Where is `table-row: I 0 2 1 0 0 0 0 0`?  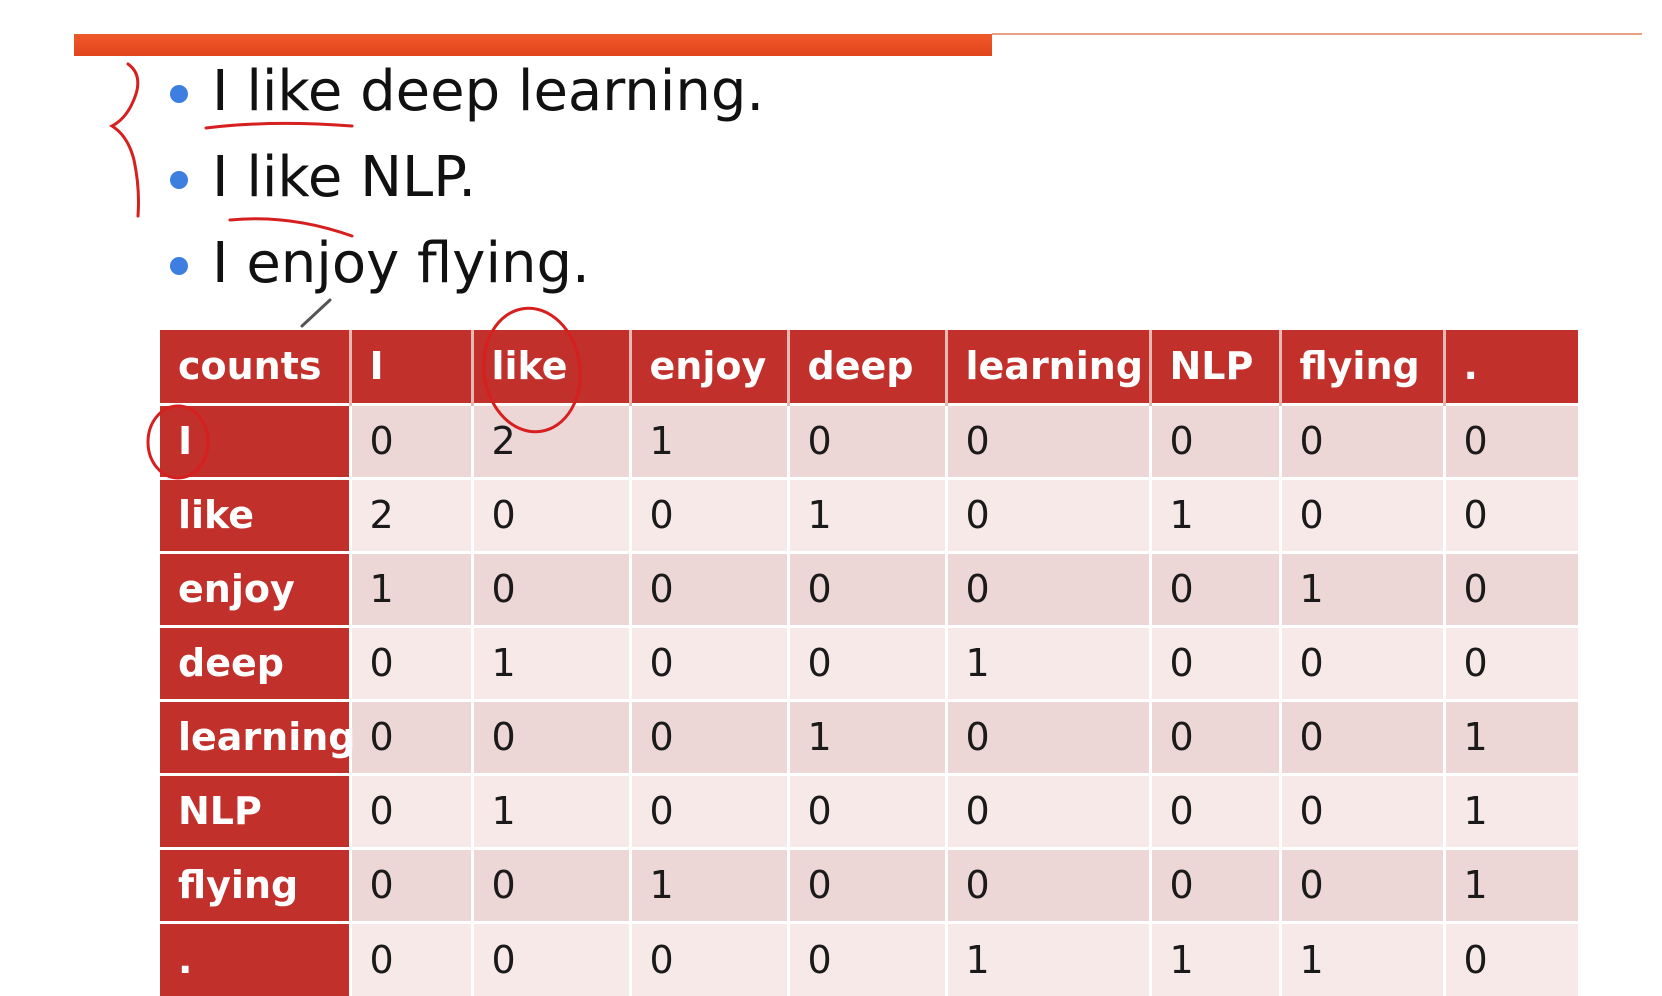
table-row: I 0 2 1 0 0 0 0 0 is located at coordinates (869, 440).